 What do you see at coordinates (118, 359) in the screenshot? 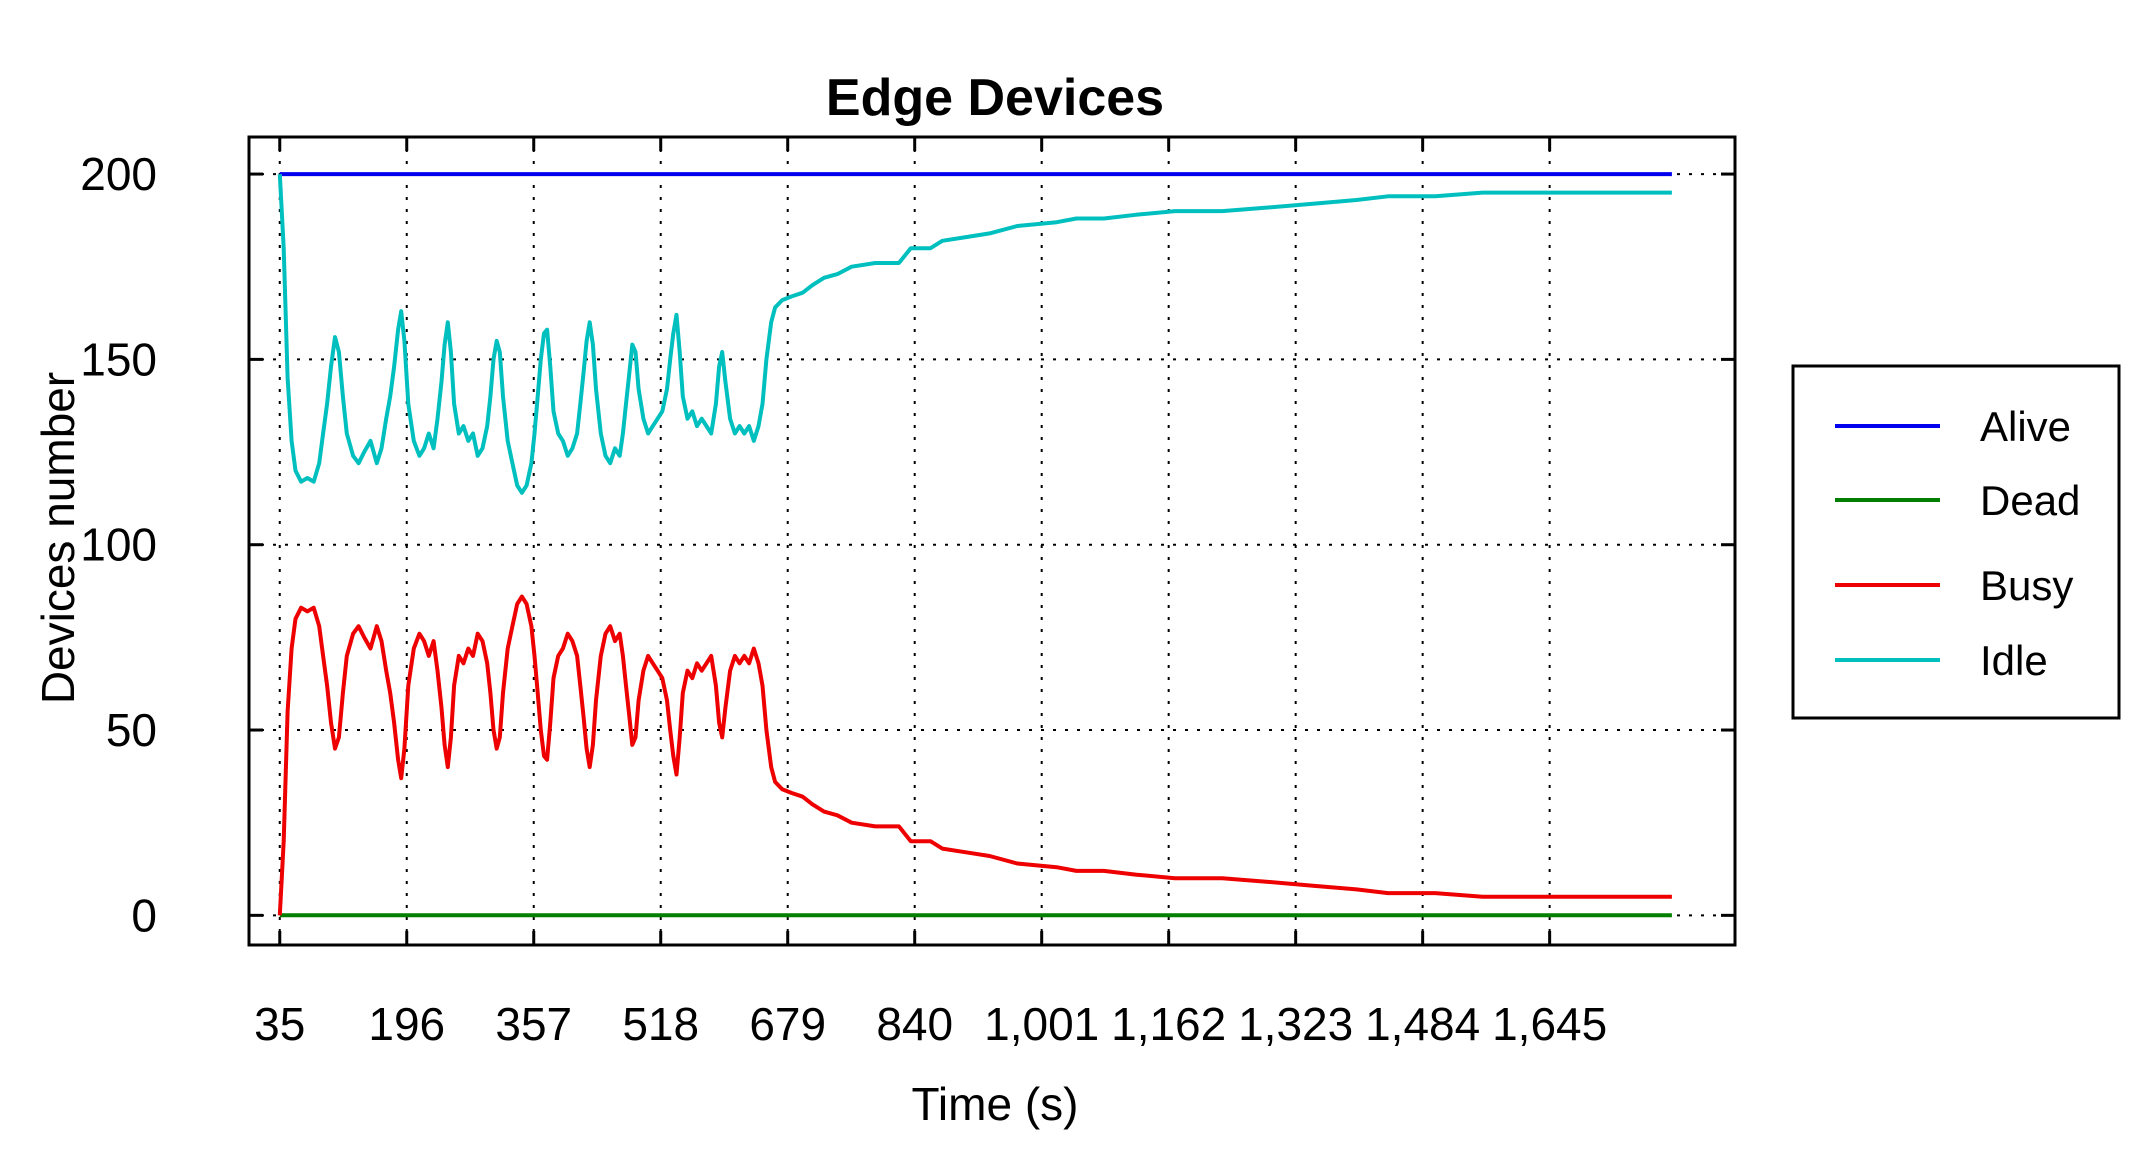
I see `y-tick-label: 150` at bounding box center [118, 359].